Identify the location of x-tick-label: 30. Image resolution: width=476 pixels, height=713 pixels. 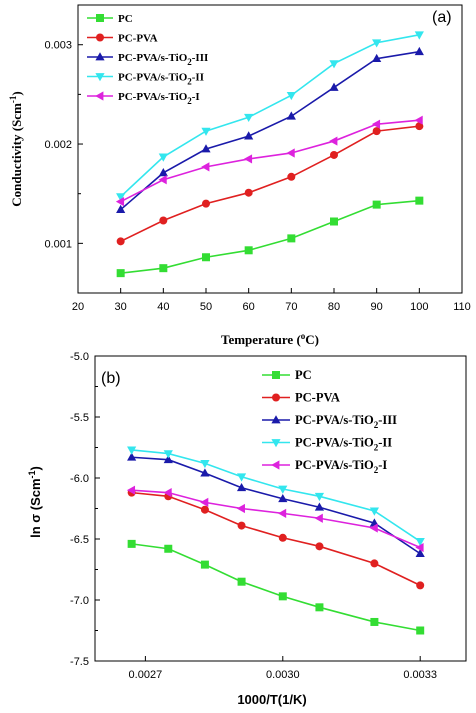
(121, 307).